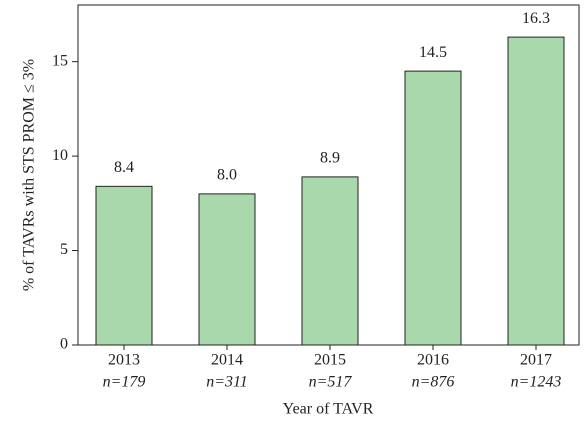 The height and width of the screenshot is (423, 584). What do you see at coordinates (433, 52) in the screenshot?
I see `value-label: 14.5` at bounding box center [433, 52].